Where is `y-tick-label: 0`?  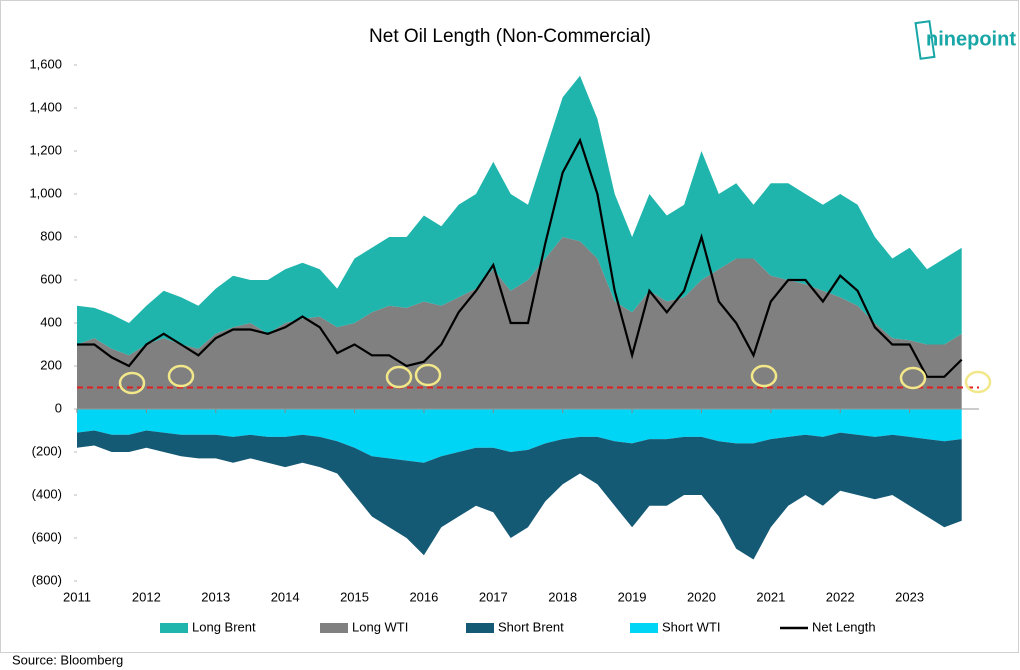 y-tick-label: 0 is located at coordinates (58, 407).